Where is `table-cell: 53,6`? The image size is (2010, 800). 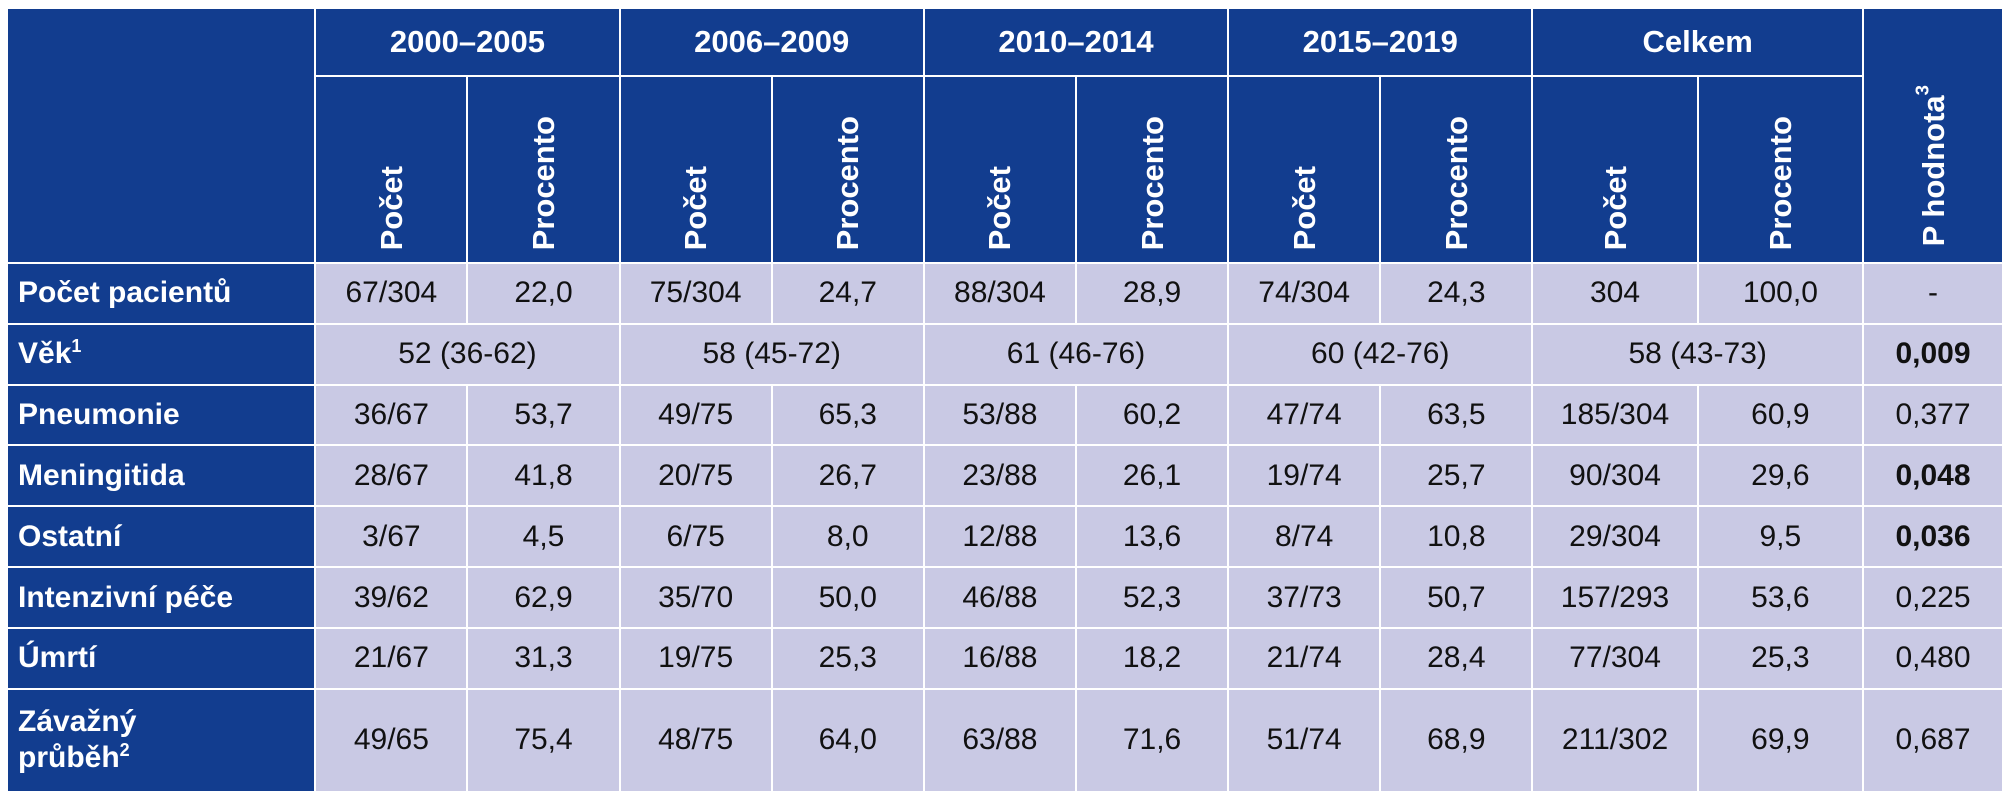
table-cell: 53,6 is located at coordinates (1780, 597).